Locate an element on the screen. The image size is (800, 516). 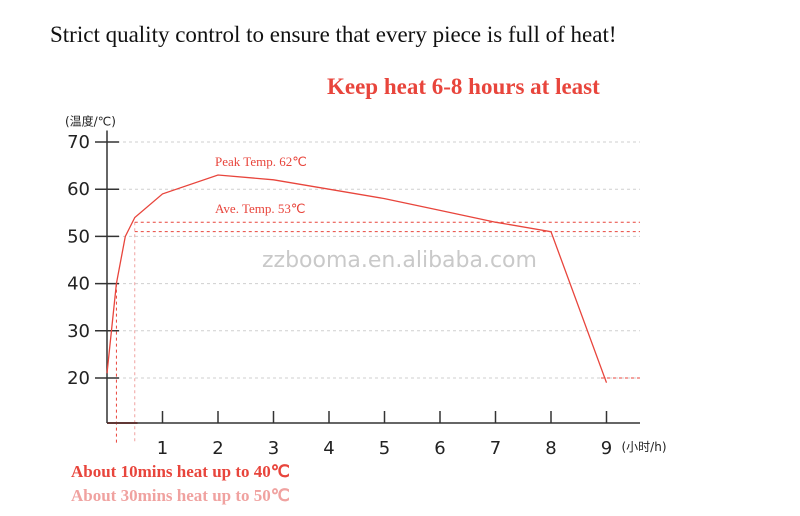
y-tick-label-30: 30 is located at coordinates (78, 331).